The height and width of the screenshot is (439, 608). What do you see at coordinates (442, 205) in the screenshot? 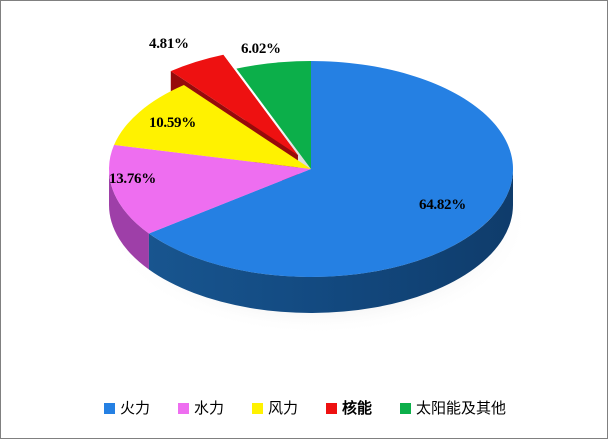
I see `slice-label-huoli: 64.82%` at bounding box center [442, 205].